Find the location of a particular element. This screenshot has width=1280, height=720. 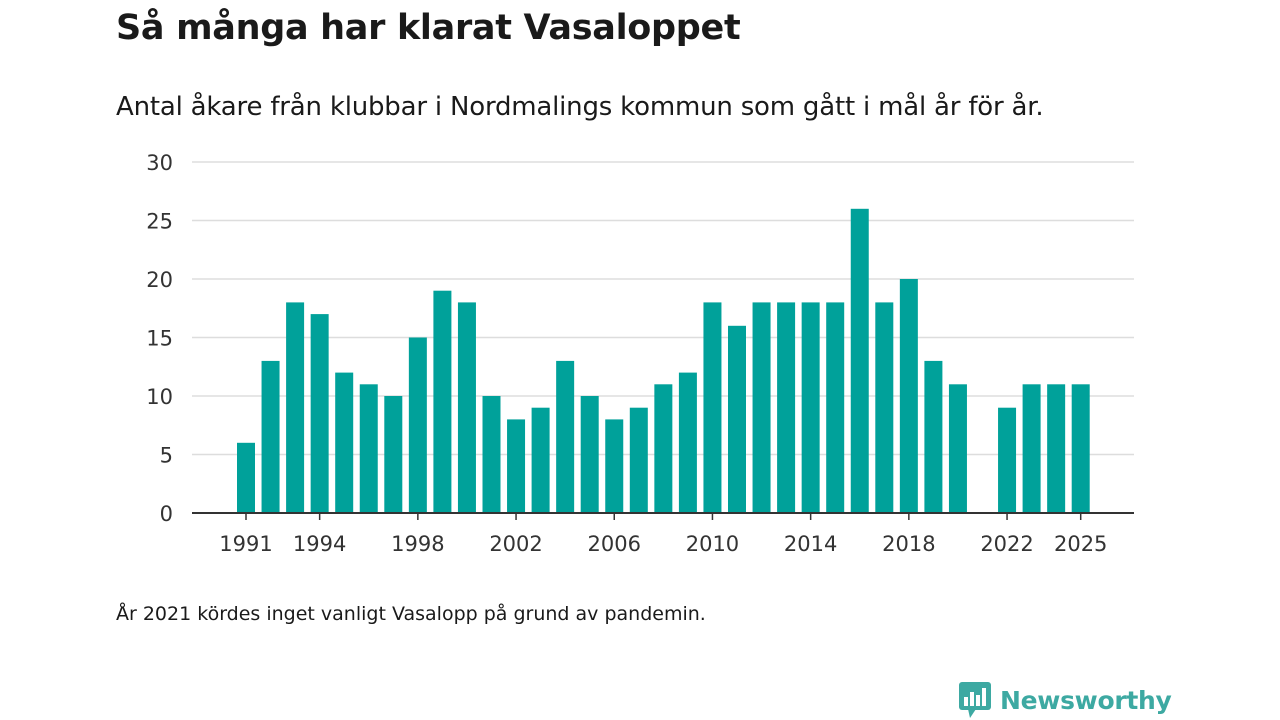

bar-2018 is located at coordinates (908, 396).